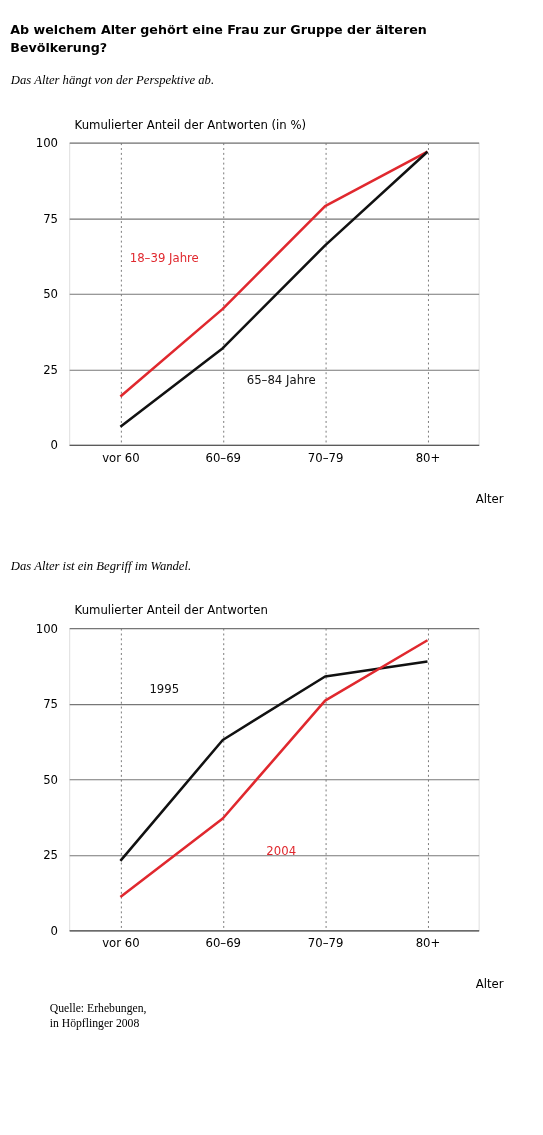 This screenshot has height=1135, width=543. What do you see at coordinates (94, 1023) in the screenshot?
I see `text: in Höpflinger 2008` at bounding box center [94, 1023].